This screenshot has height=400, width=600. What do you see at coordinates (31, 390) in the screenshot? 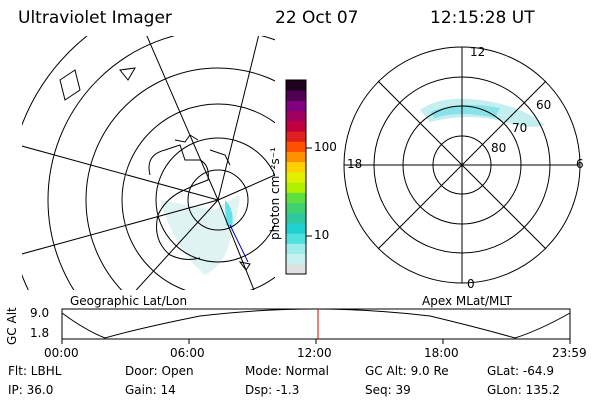
I see `info-ip: IP: 36.0` at bounding box center [31, 390].